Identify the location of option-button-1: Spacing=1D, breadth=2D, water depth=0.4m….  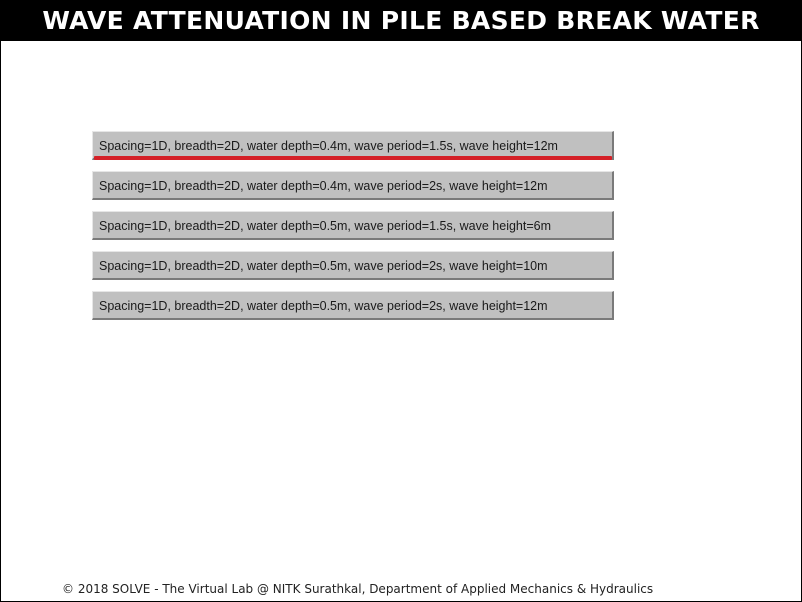
(353, 145).